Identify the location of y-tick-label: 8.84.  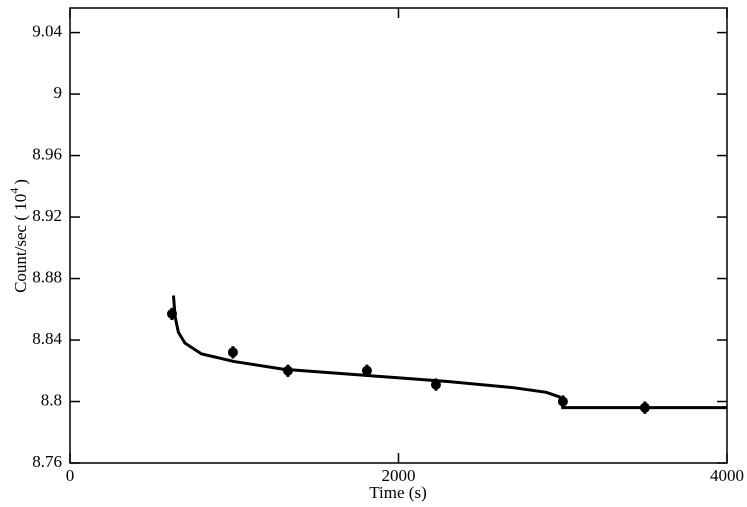
(47, 338).